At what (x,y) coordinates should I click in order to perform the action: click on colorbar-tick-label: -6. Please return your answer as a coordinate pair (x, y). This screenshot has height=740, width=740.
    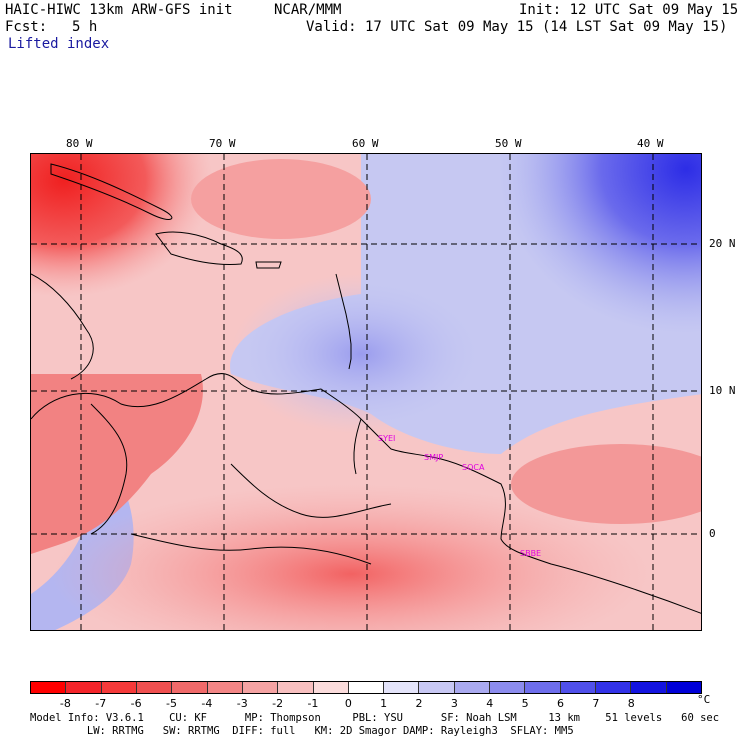
    Looking at the image, I should click on (136, 703).